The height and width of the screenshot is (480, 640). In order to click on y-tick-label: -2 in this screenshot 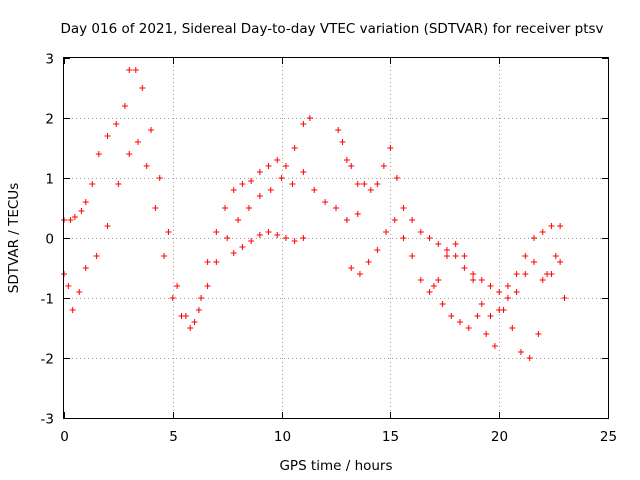, I will do `click(47, 360)`.